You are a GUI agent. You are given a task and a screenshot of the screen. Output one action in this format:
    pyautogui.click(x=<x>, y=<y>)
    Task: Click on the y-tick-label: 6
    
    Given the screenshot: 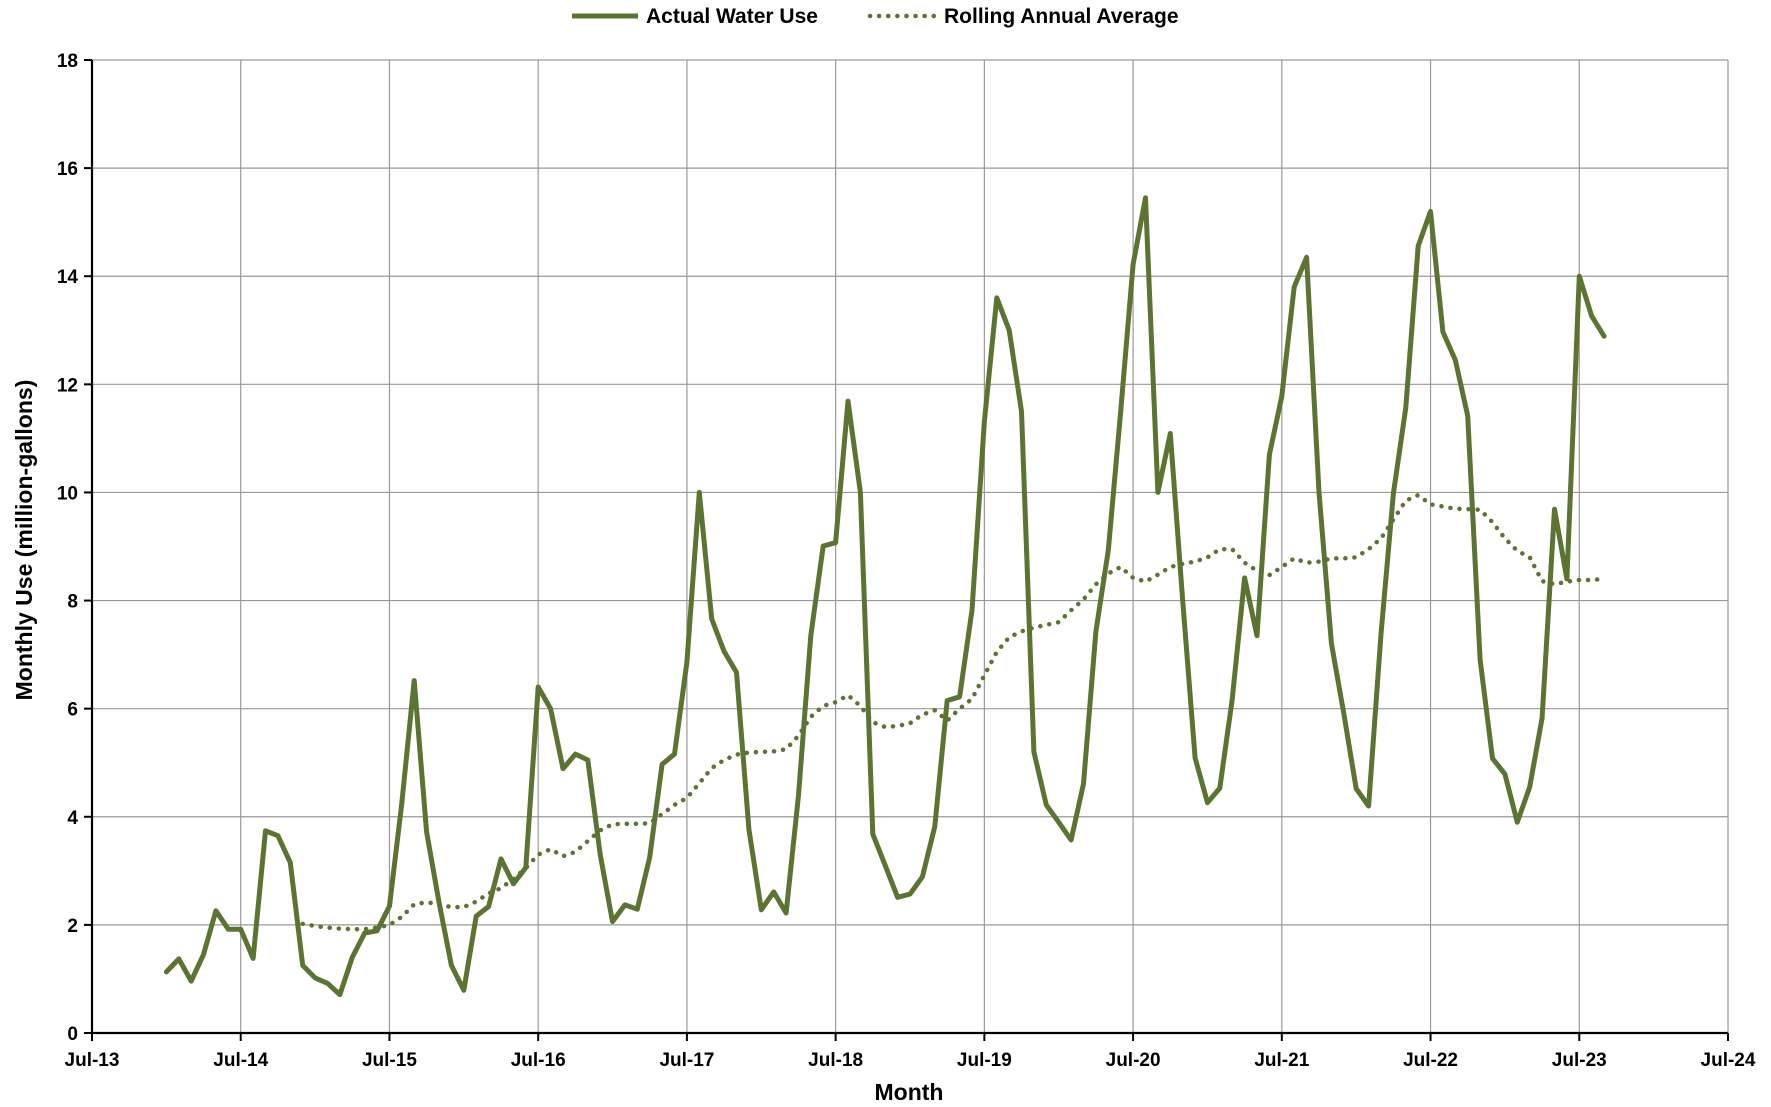 What is the action you would take?
    pyautogui.click(x=72, y=710)
    